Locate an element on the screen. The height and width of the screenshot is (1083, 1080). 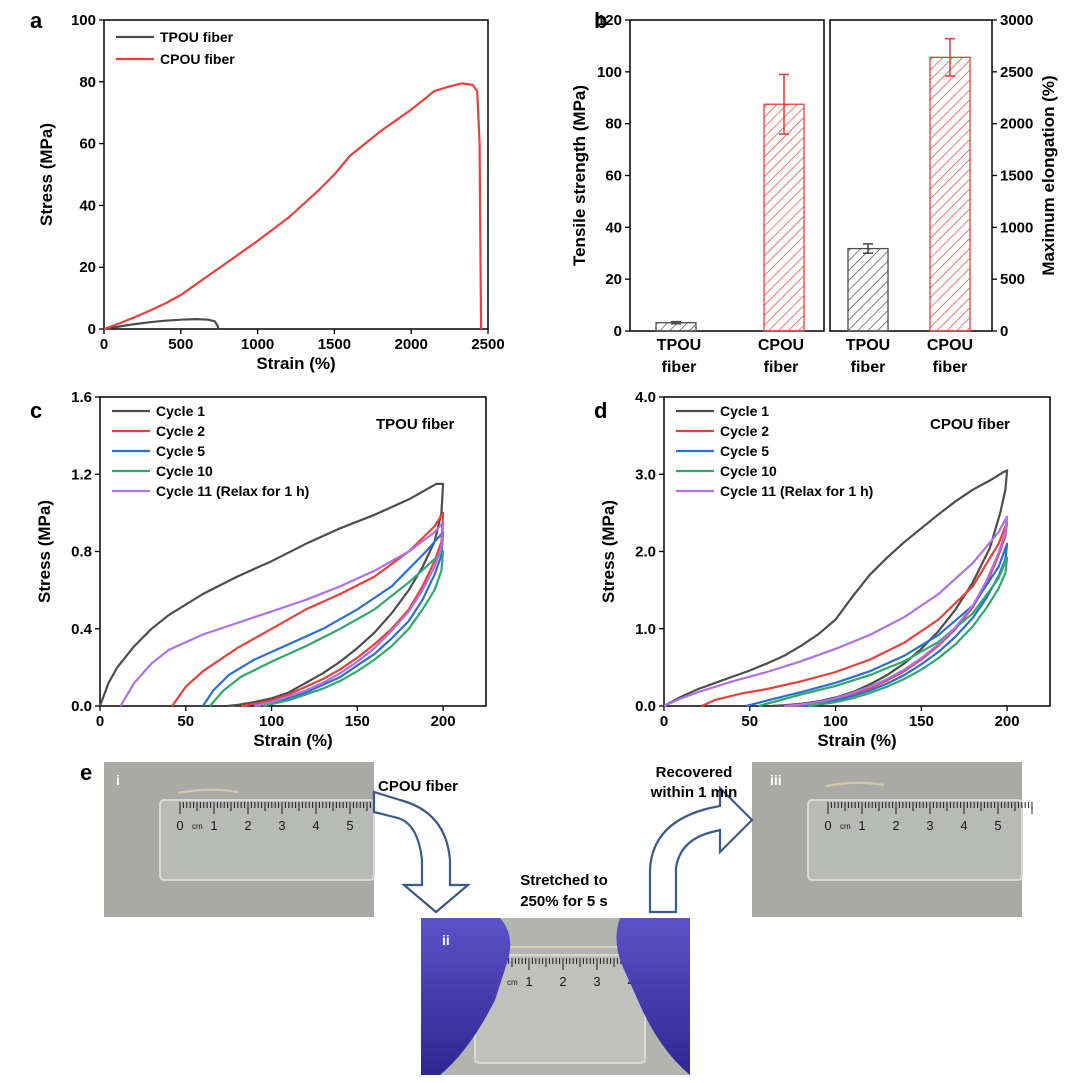
panel-label-c: c is located at coordinates (36, 410).